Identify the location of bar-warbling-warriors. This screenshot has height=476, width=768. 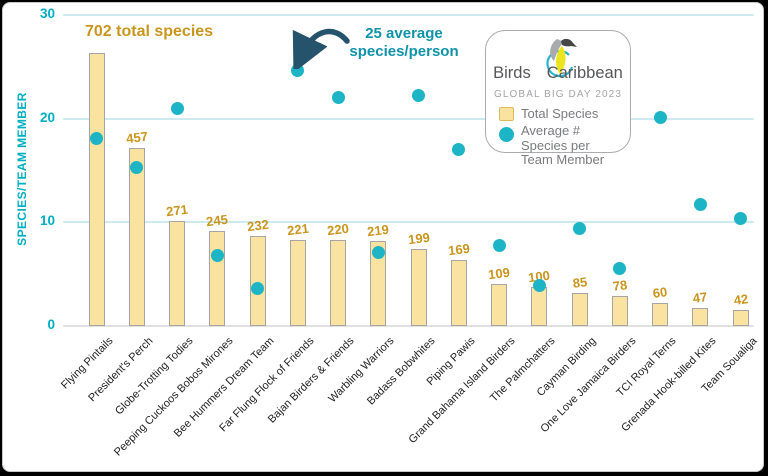
(378, 283).